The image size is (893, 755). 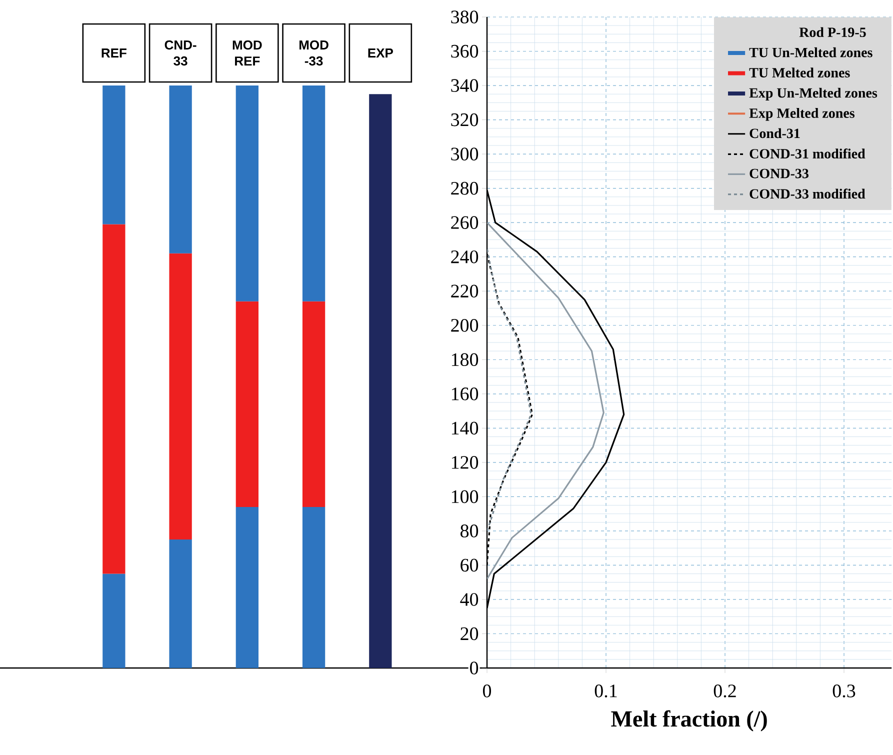 What do you see at coordinates (464, 325) in the screenshot?
I see `y-tick-label: 200` at bounding box center [464, 325].